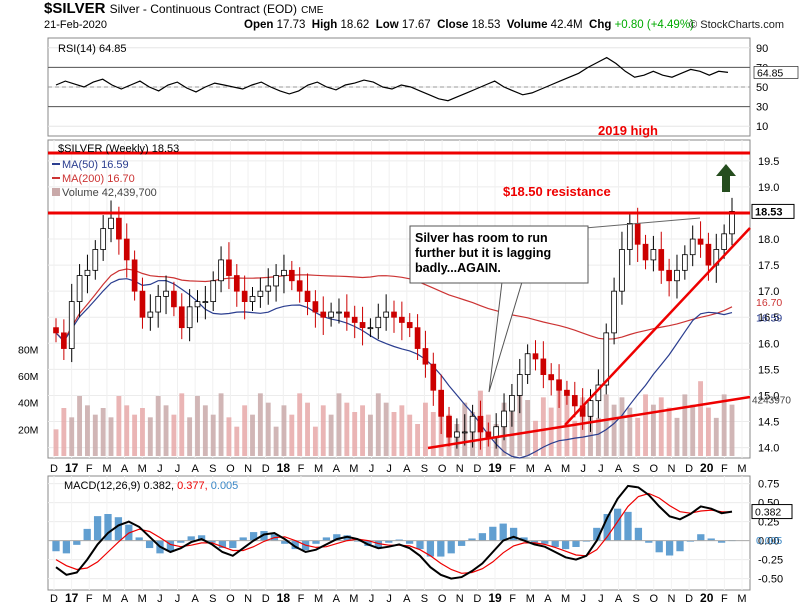 This screenshot has width=800, height=605. Describe the element at coordinates (770, 561) in the screenshot. I see `macd-tick-label: -0.25` at that location.